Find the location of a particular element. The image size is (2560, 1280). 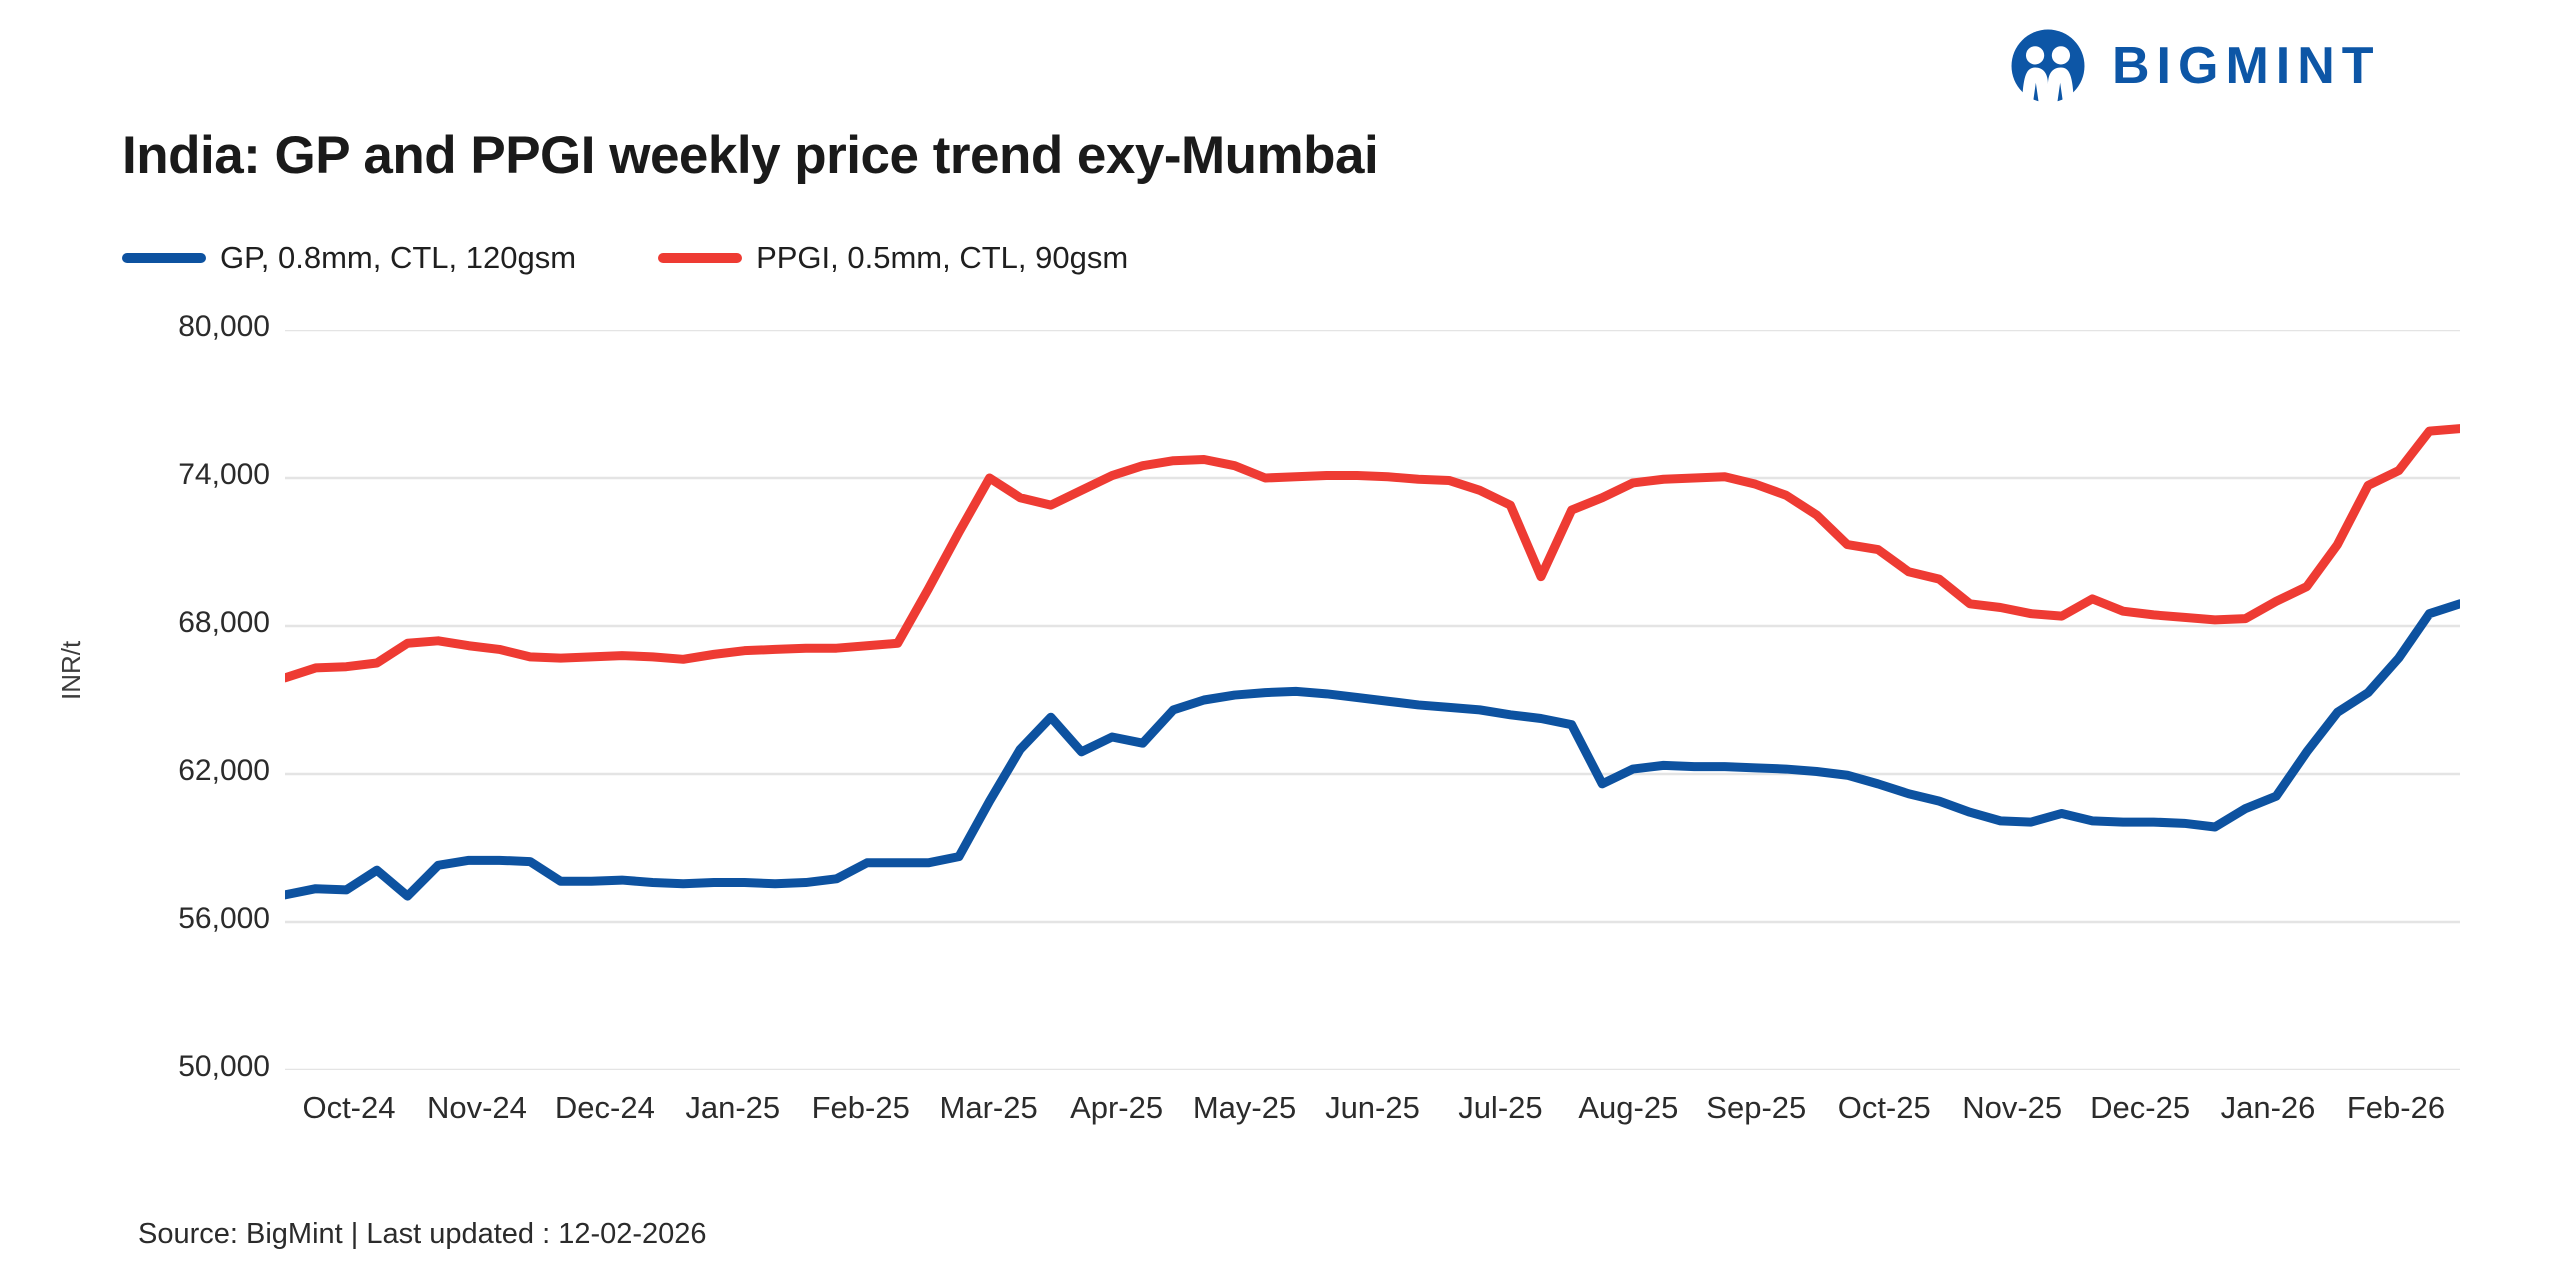

x-tick-label: Jun-25 is located at coordinates (1372, 1107).